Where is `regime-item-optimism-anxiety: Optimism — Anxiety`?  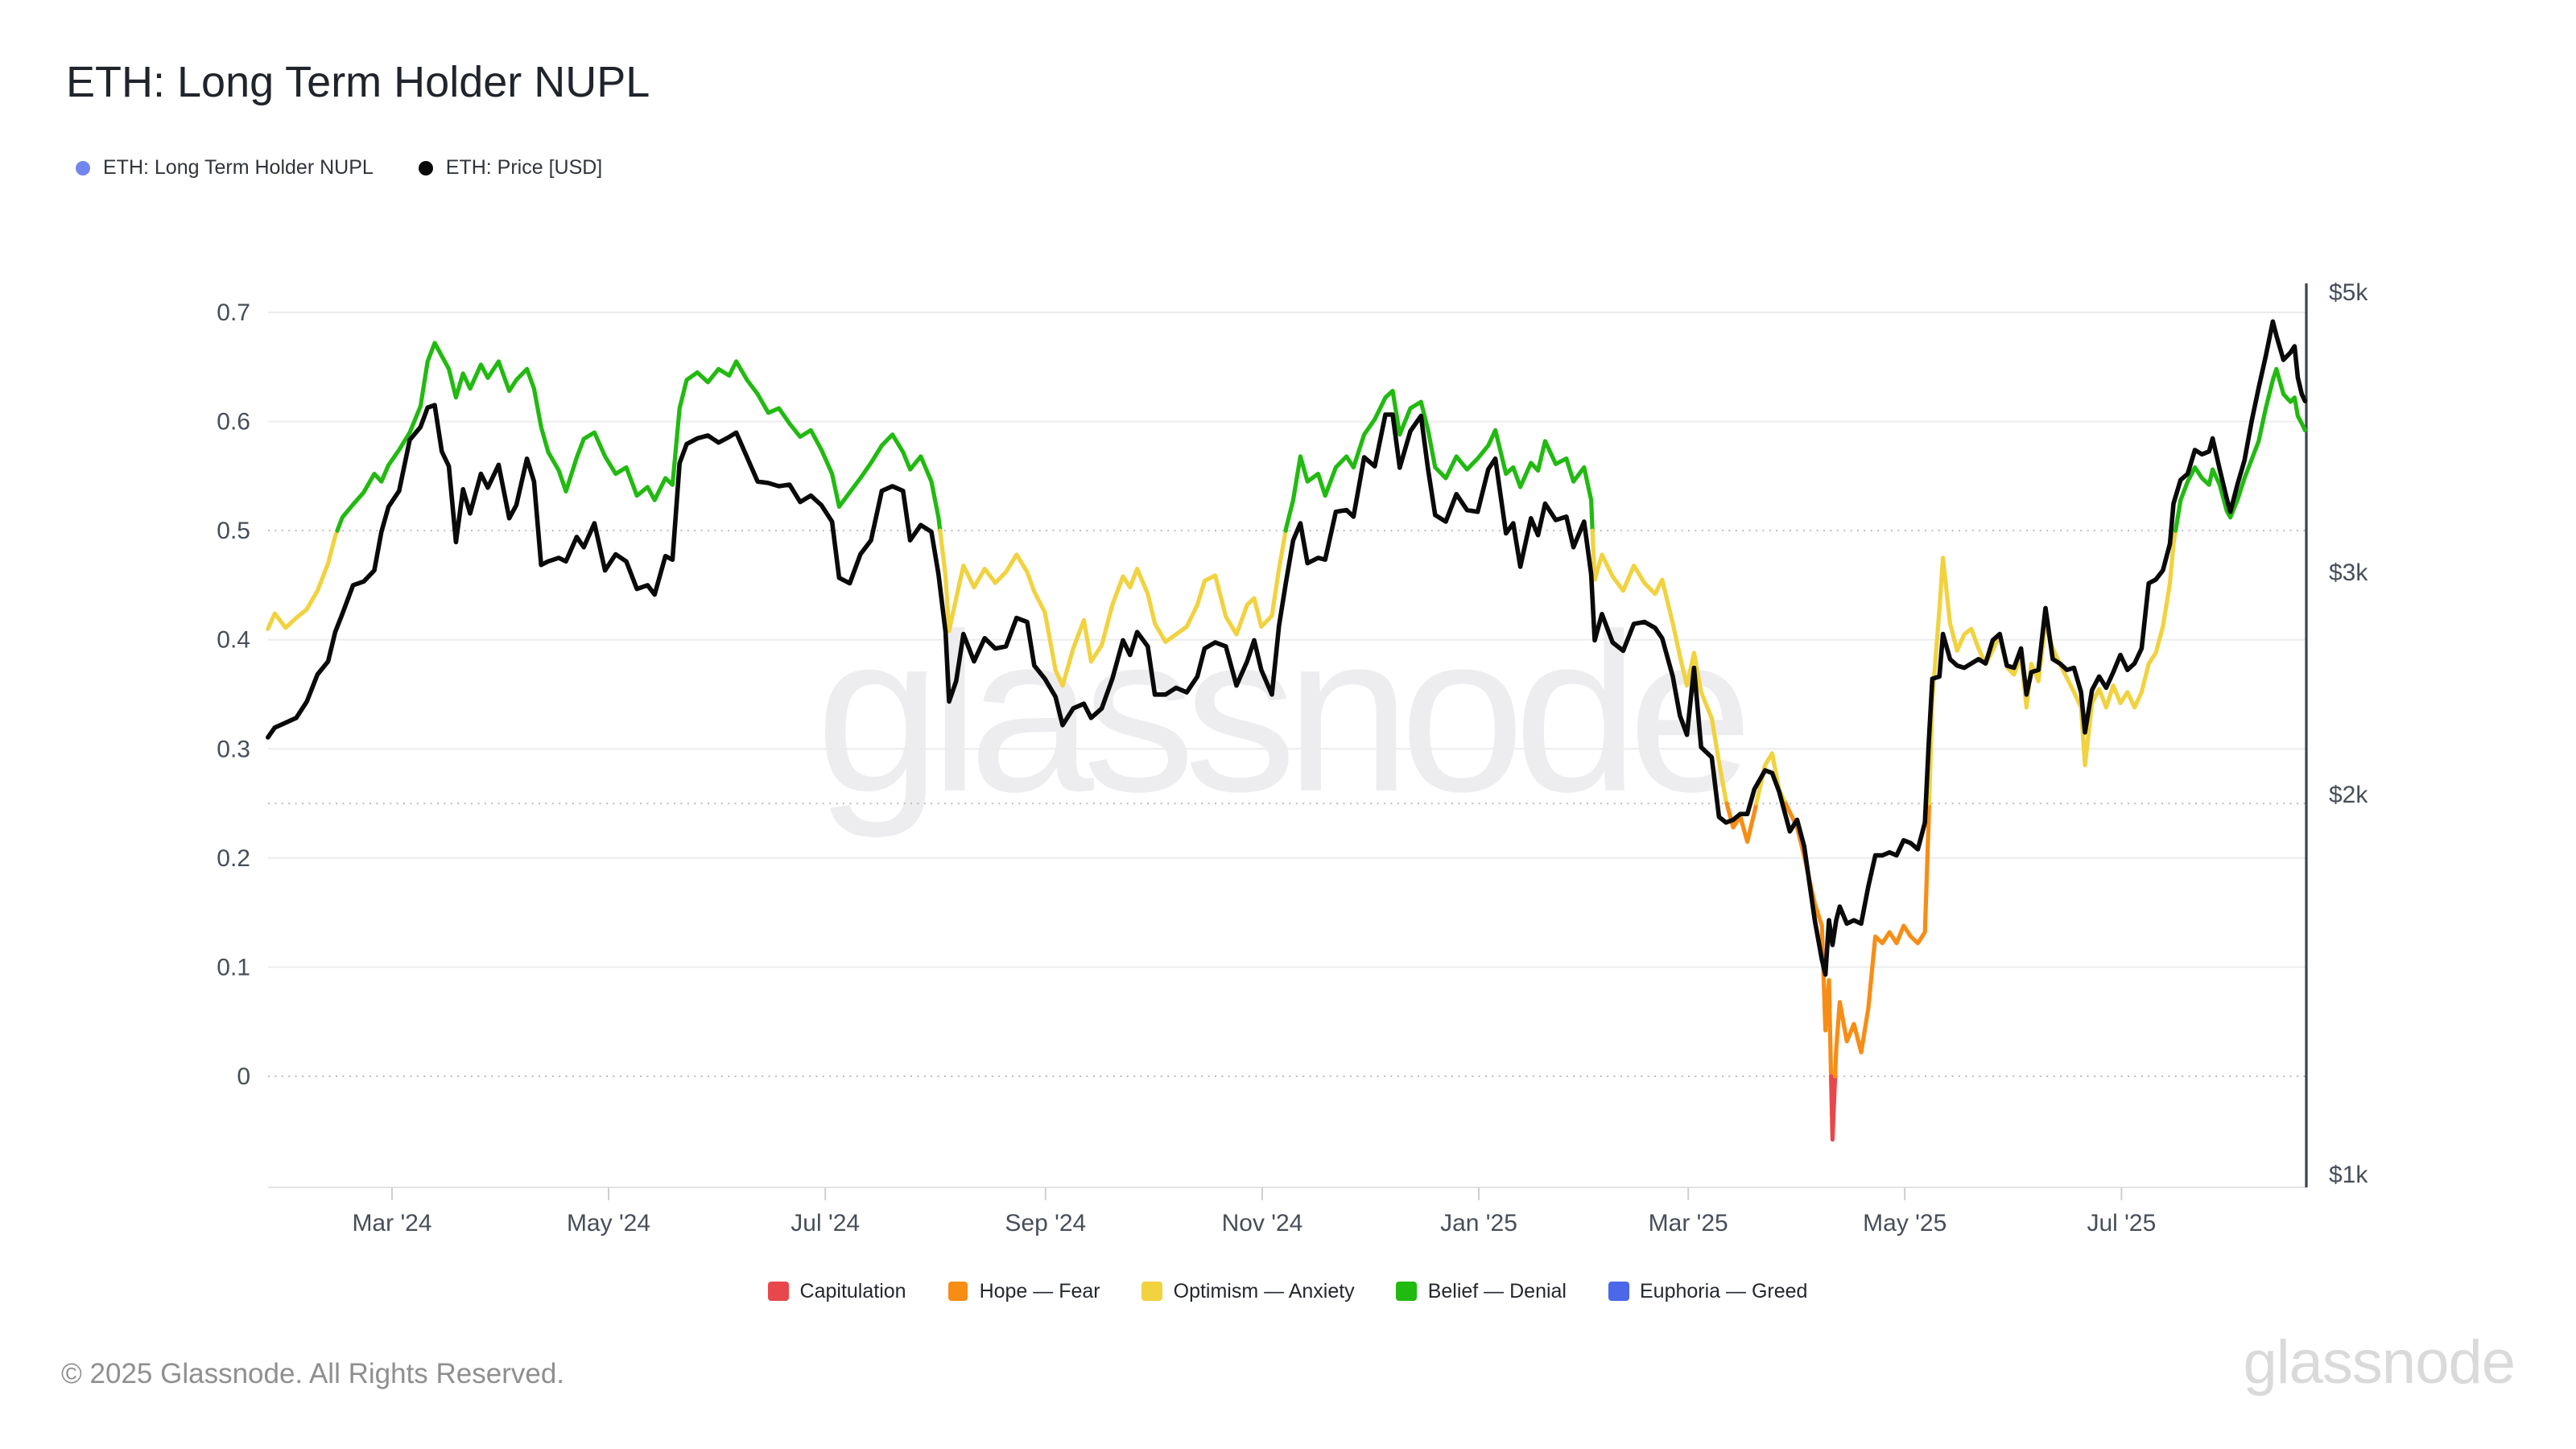
regime-item-optimism-anxiety: Optimism — Anxiety is located at coordinates (1248, 1291).